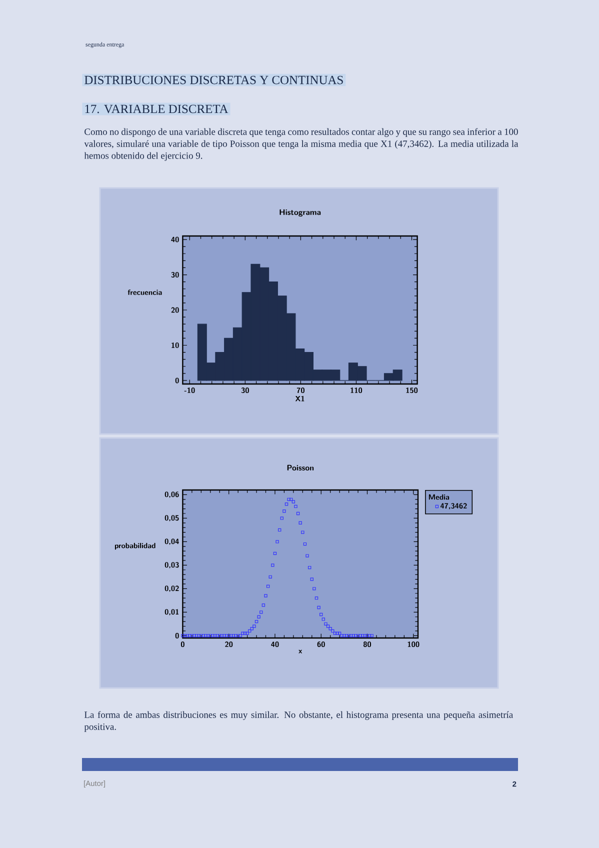 This screenshot has width=599, height=848. What do you see at coordinates (301, 144) in the screenshot?
I see `text: Como no dispongo de una variable discreta que tenga como resultados contar algo y que su rango sea inferior a 100 valores, simularé una variable de tipo Poisson que tenga la misma media que X1 (47,3462). La media utilizada la hemos obtenido del ejercicio 9.` at bounding box center [301, 144].